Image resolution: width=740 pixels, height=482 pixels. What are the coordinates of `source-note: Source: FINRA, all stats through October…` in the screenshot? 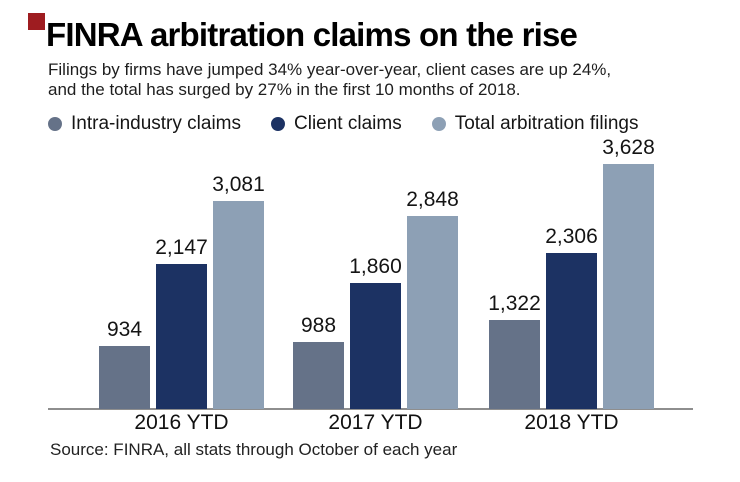 It's located at (254, 449).